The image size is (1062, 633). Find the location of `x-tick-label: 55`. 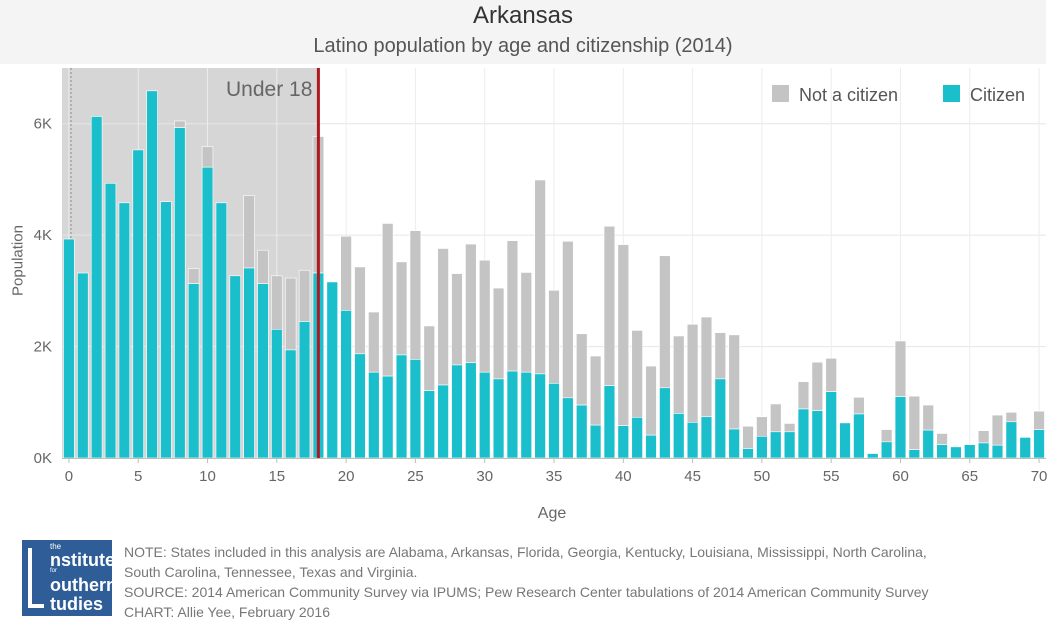

x-tick-label: 55 is located at coordinates (831, 476).